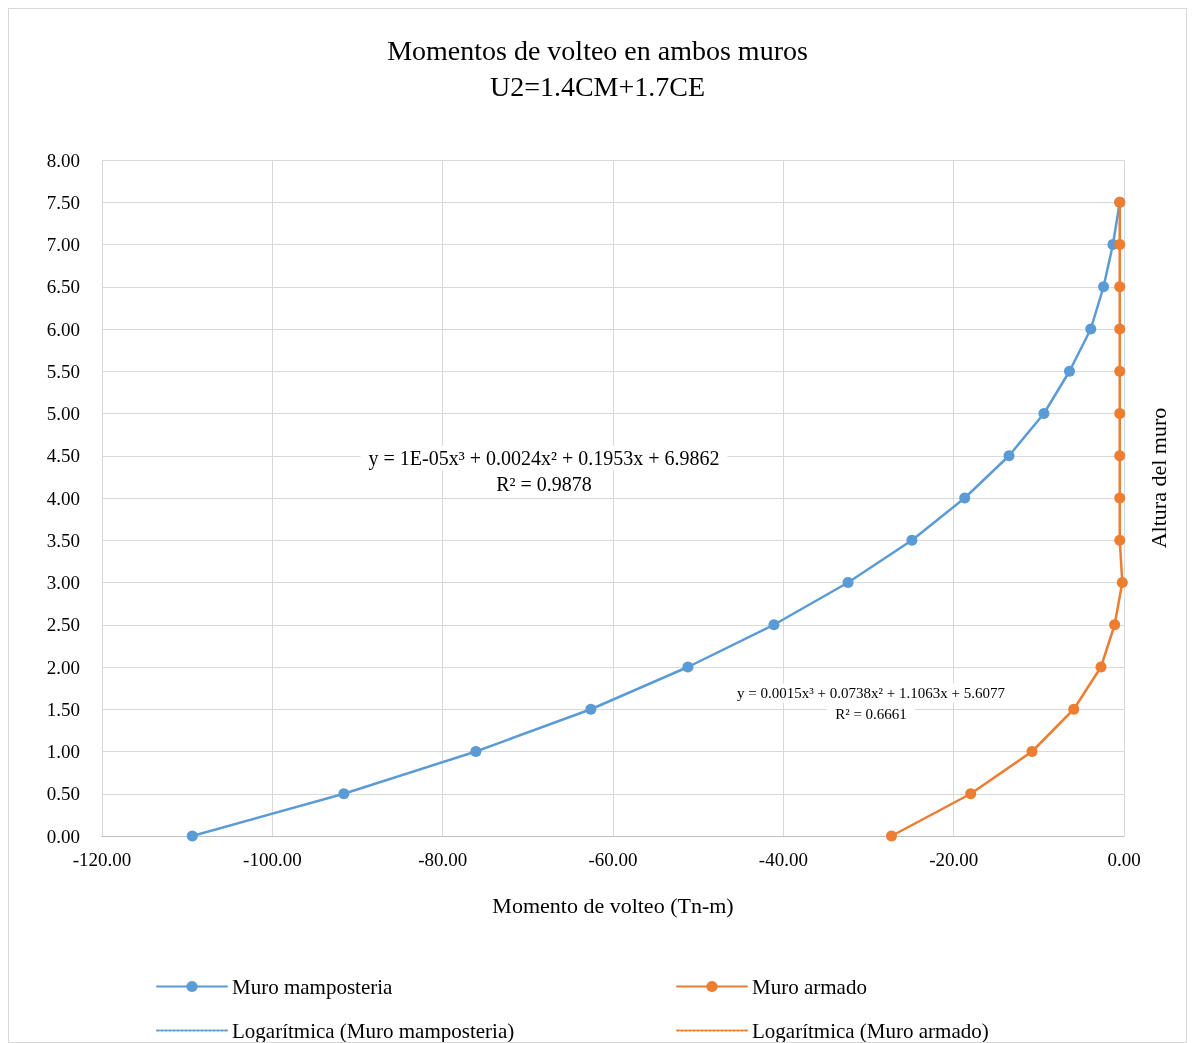 This screenshot has height=1043, width=1195. Describe the element at coordinates (870, 1030) in the screenshot. I see `legend-label: Logarítmica (Muro armado)` at that location.